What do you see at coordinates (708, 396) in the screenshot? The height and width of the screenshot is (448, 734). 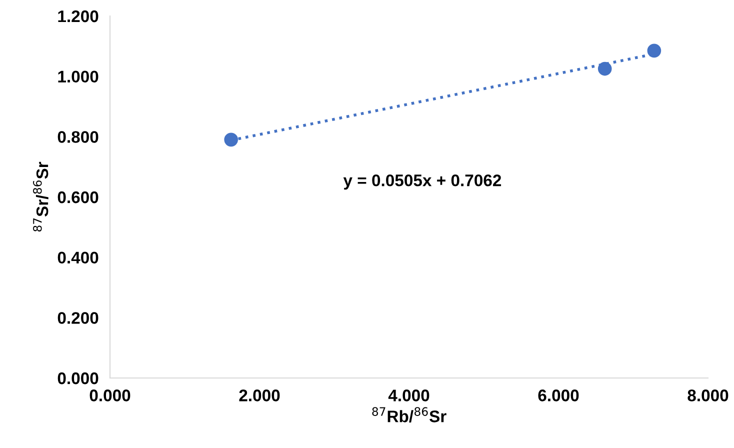 I see `x-tick-label: 8.000` at bounding box center [708, 396].